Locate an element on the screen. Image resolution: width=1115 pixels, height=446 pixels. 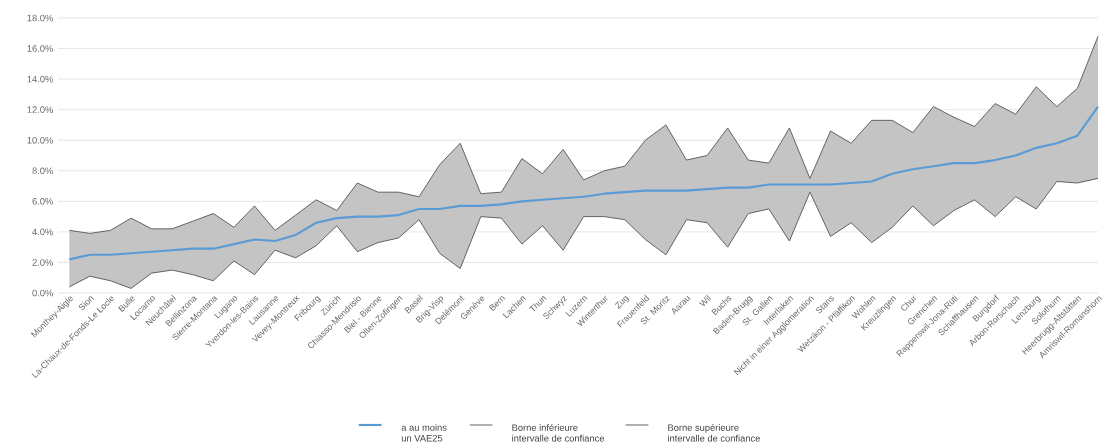
legend-label: Borne supérieure intervalle de confiance is located at coordinates (714, 433).